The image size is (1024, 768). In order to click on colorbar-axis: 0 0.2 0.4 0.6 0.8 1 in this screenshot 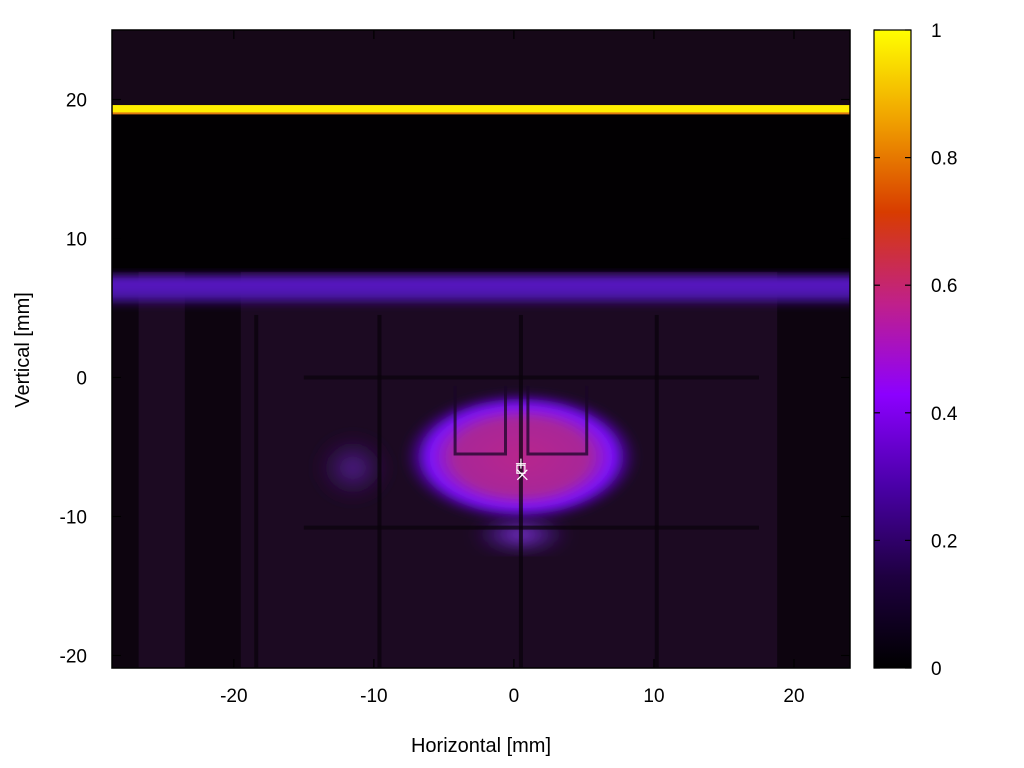, I will do `click(916, 350)`.